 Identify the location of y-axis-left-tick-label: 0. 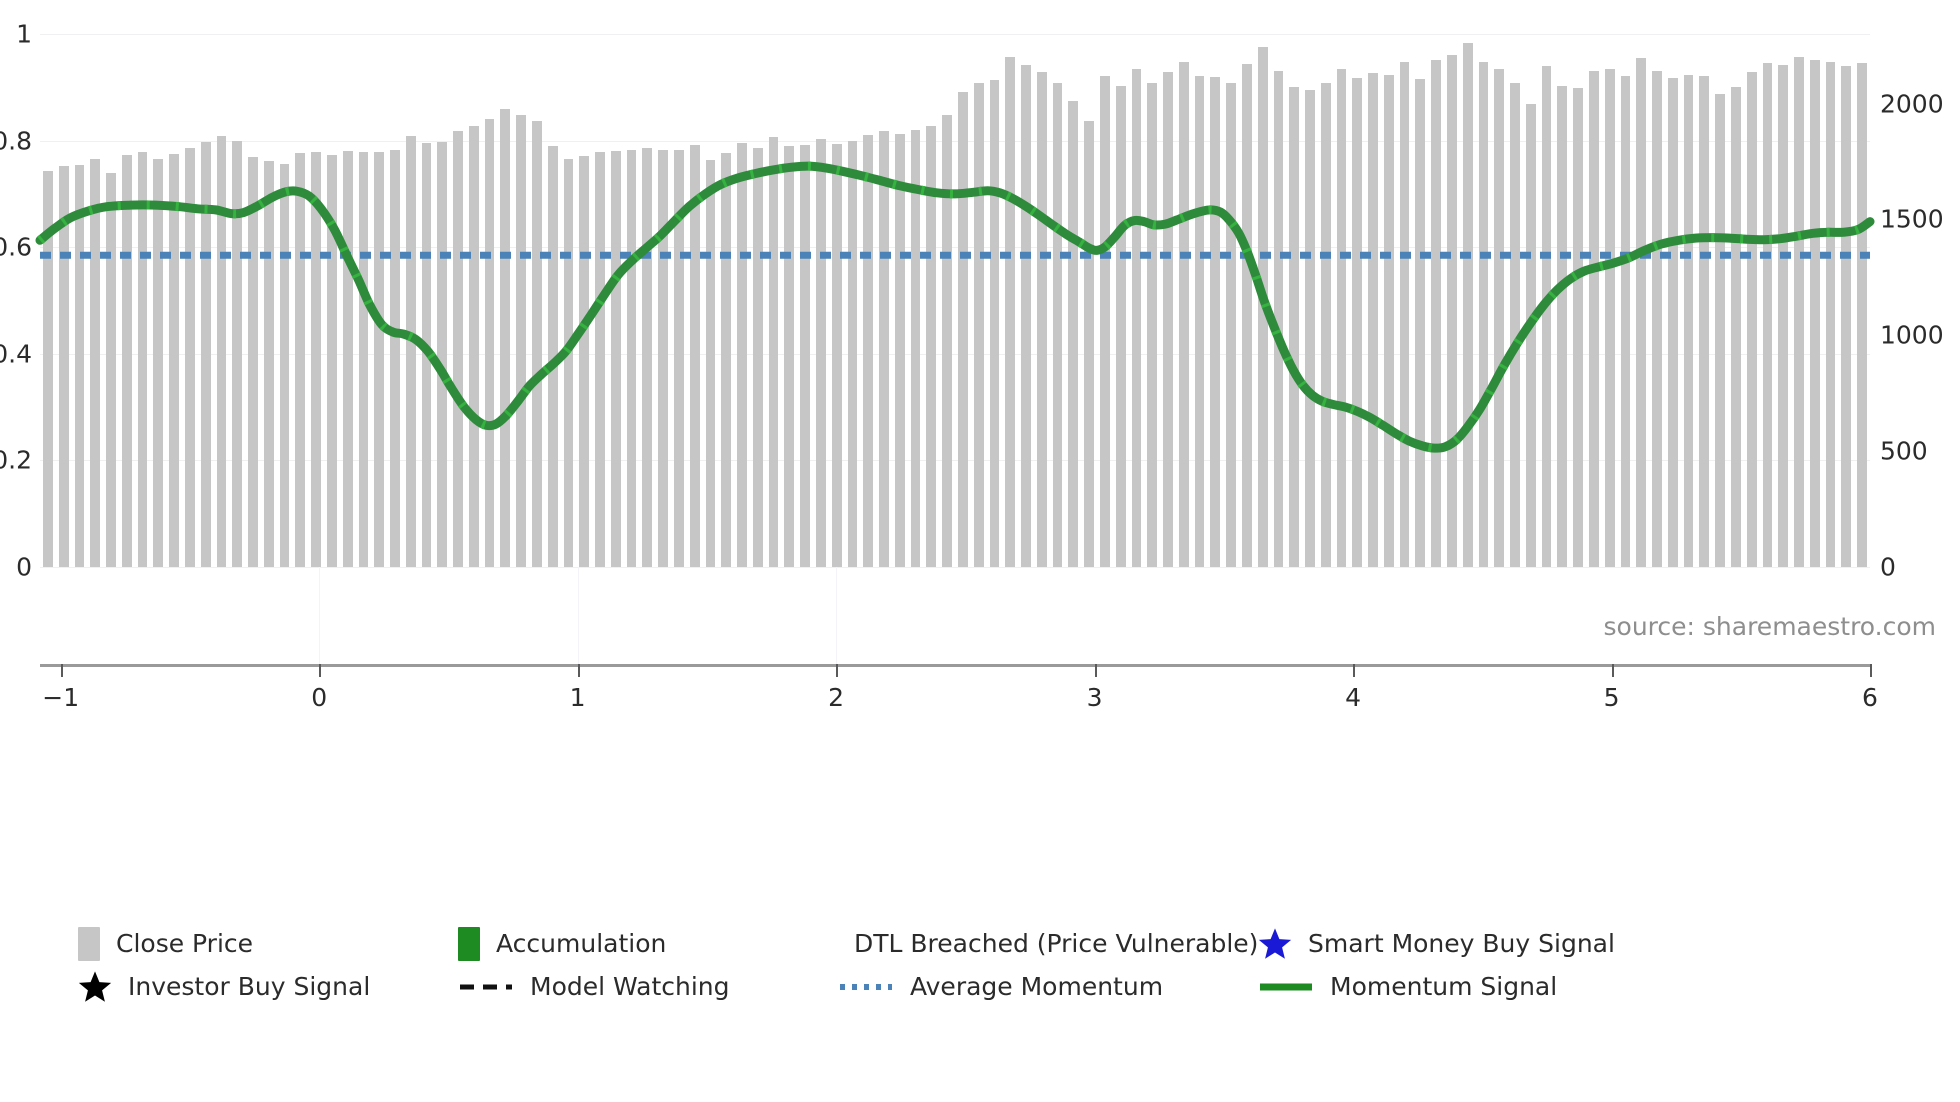
(24, 567).